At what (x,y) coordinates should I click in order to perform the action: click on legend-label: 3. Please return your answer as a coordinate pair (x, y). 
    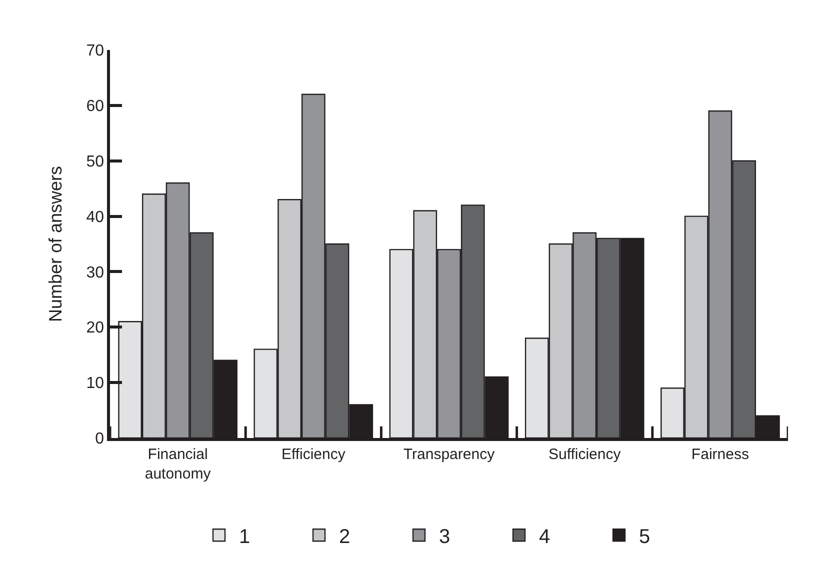
    Looking at the image, I should click on (444, 537).